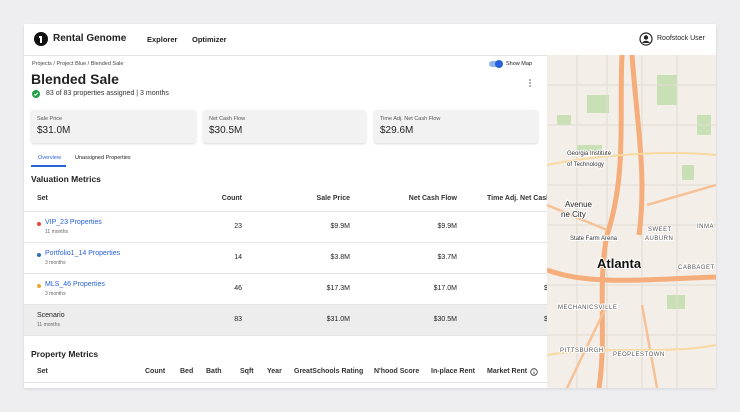  Describe the element at coordinates (209, 39) in the screenshot. I see `nav-link: Optimizer` at that location.